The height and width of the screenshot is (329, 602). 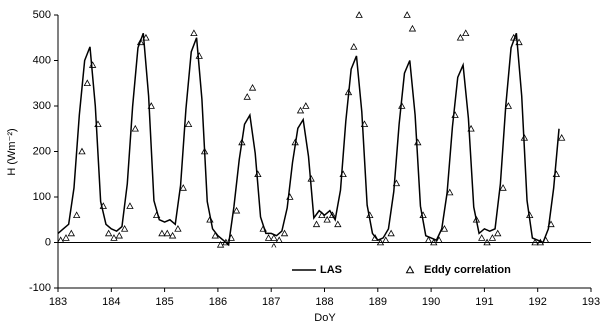 What do you see at coordinates (331, 270) in the screenshot?
I see `legend-label: LAS` at bounding box center [331, 270].